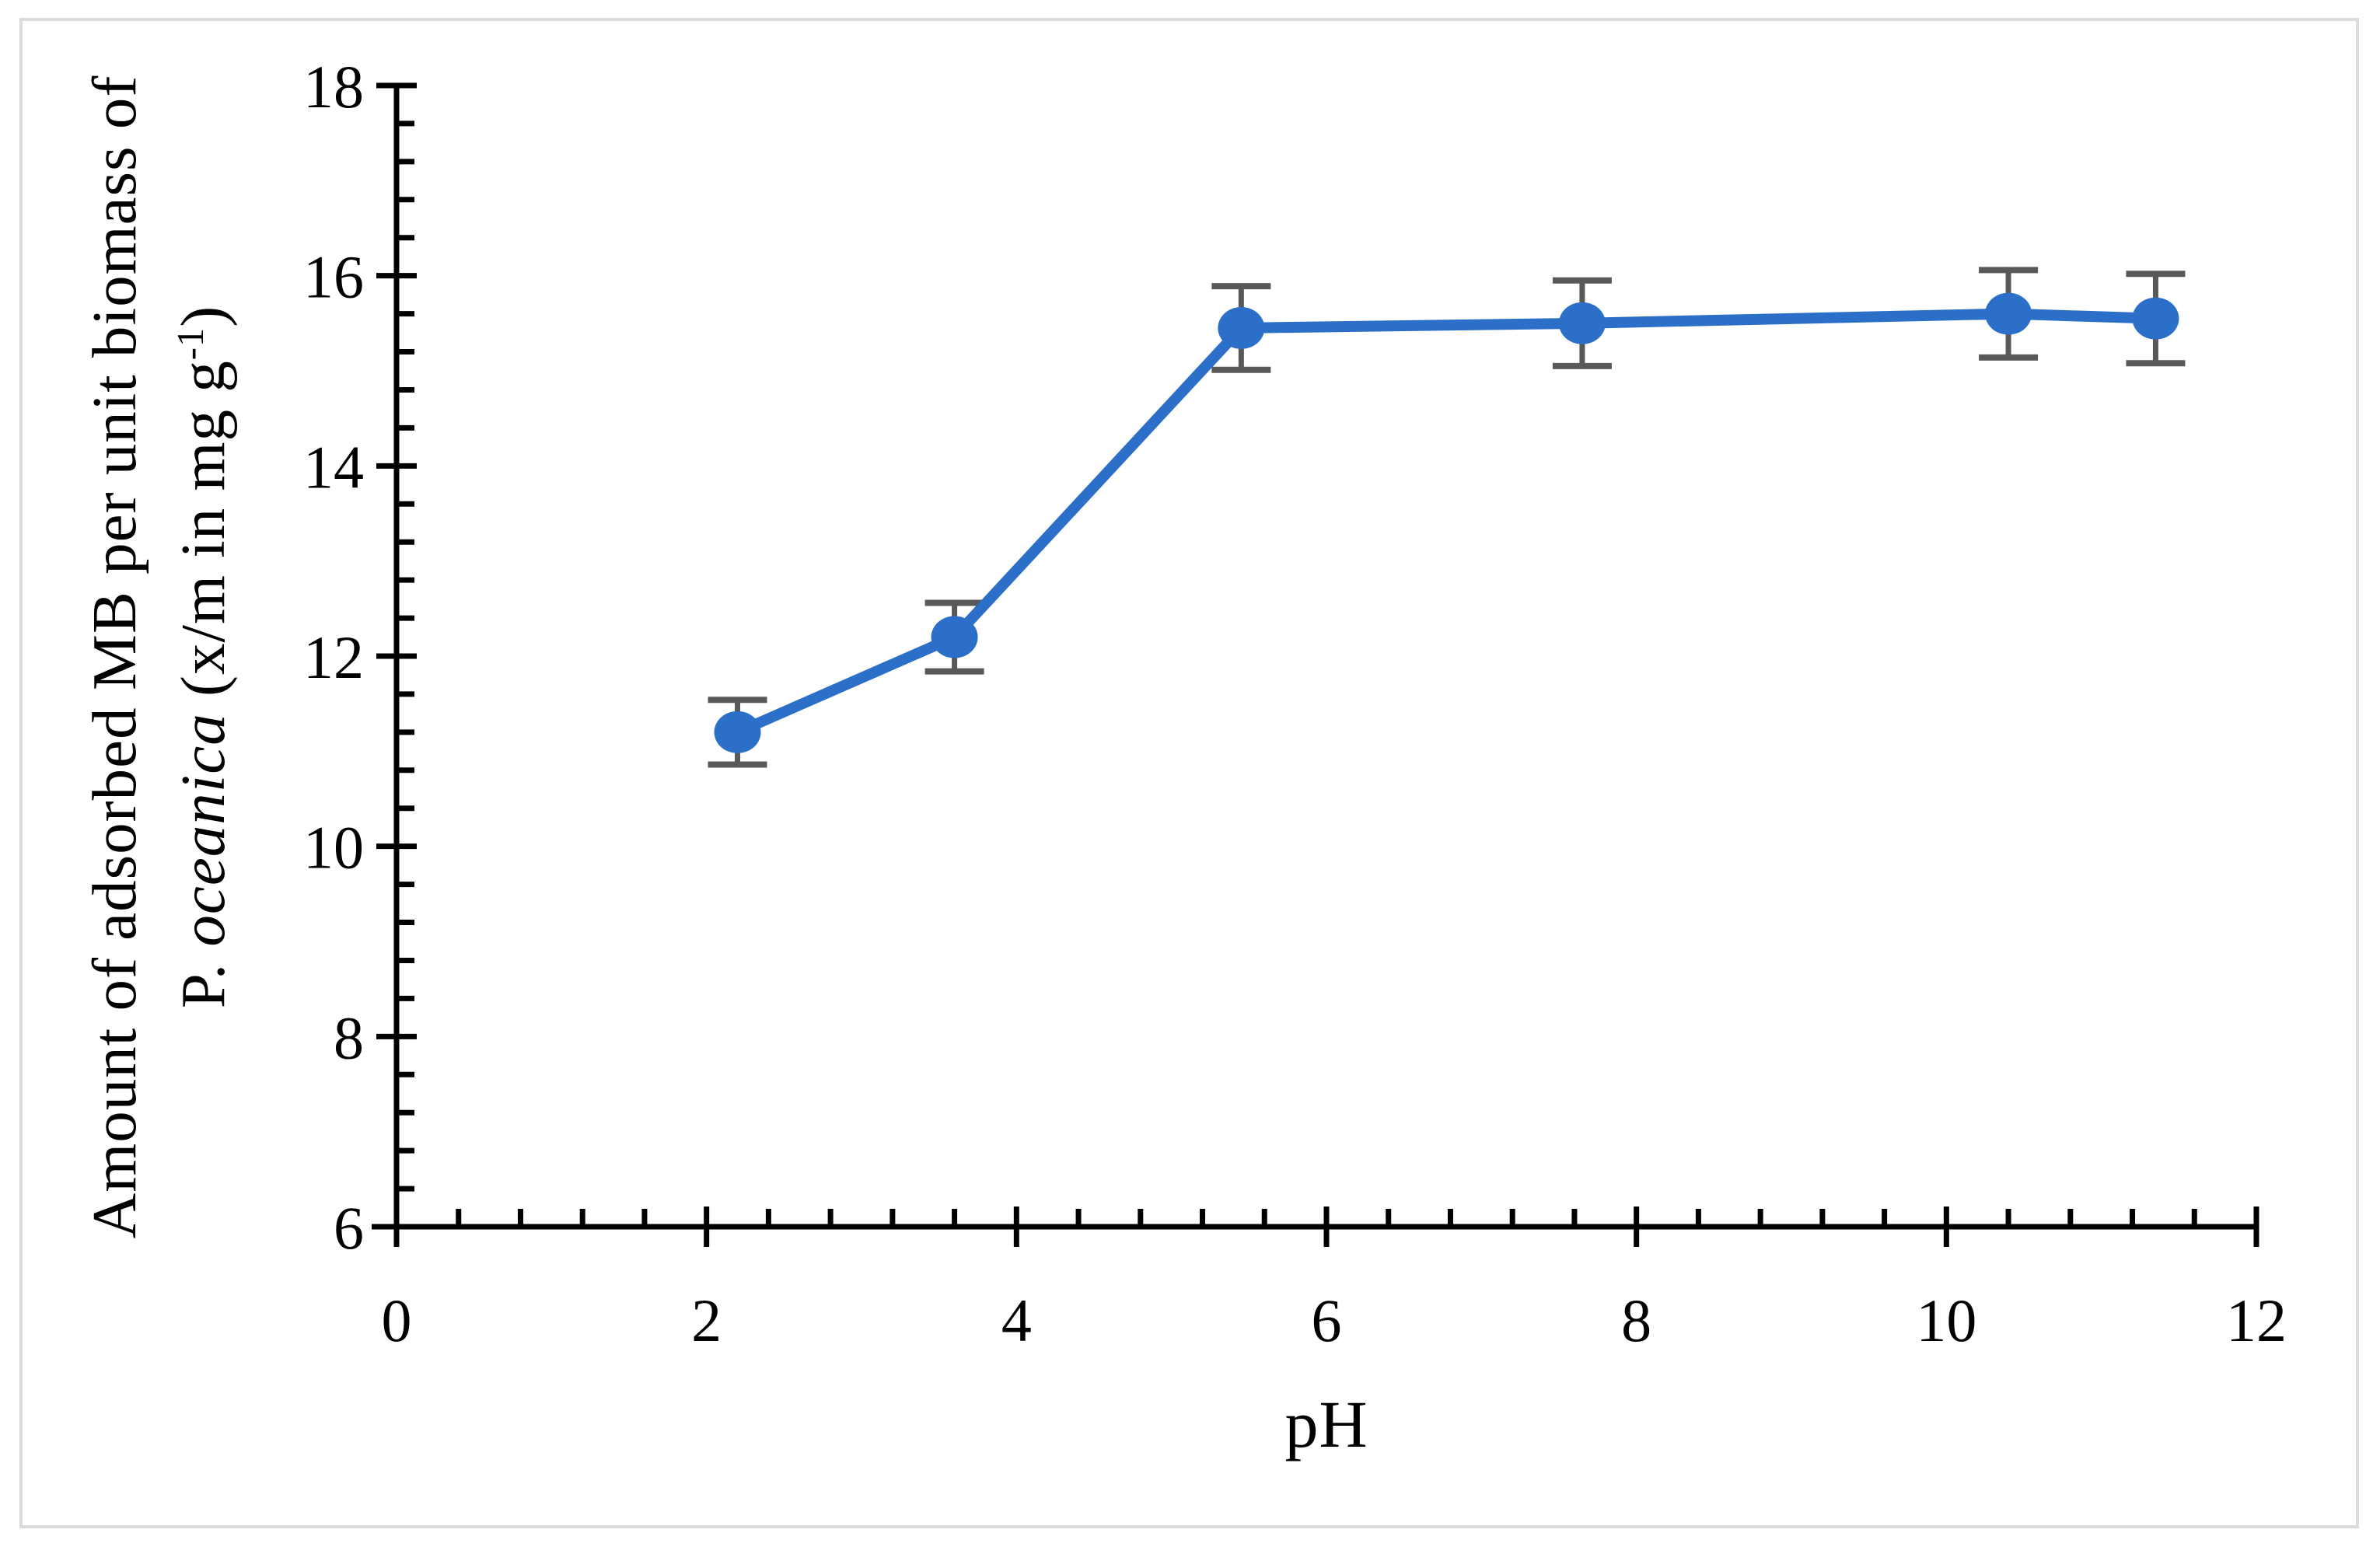 This screenshot has width=2380, height=1547. Describe the element at coordinates (1636, 1321) in the screenshot. I see `x-tick-label: 8` at that location.